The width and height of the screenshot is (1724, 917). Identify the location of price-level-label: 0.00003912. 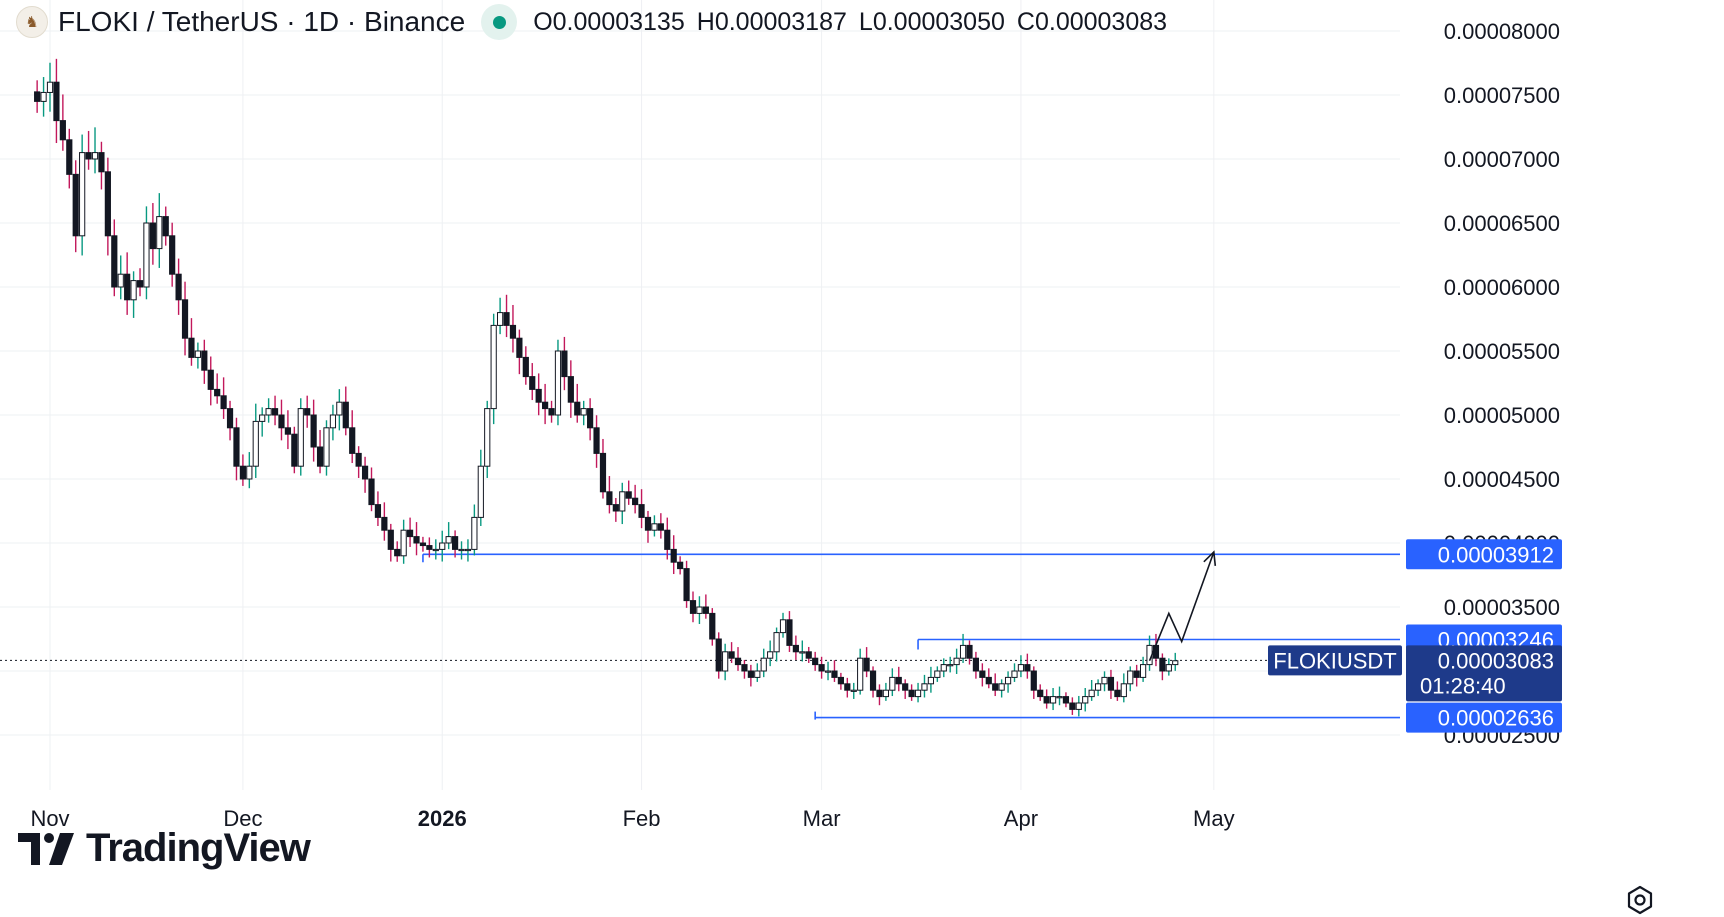
(1496, 554).